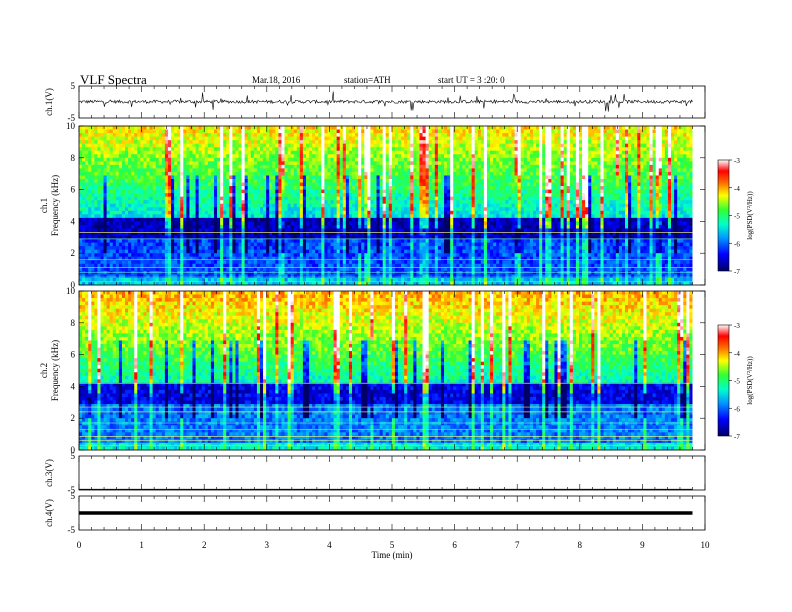 The image size is (792, 612). Describe the element at coordinates (49, 102) in the screenshot. I see `ylabel-ch1-waveform: ch.1(V)` at that location.